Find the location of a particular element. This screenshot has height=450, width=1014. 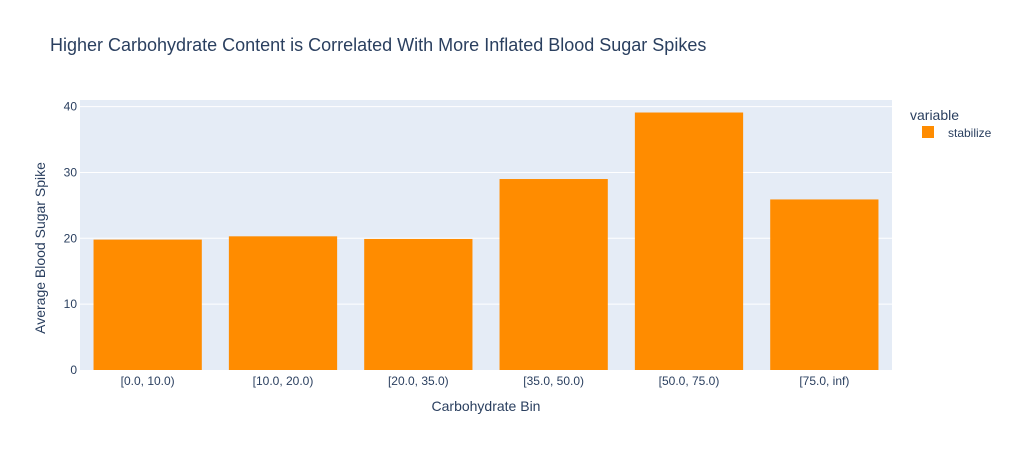

legend: variable stabilize is located at coordinates (951, 123).